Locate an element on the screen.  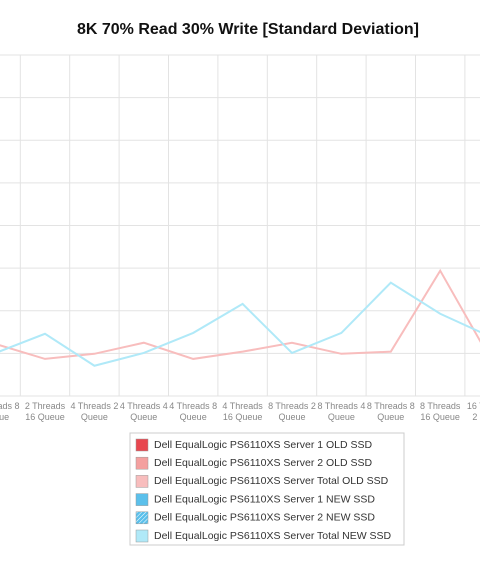
series-line is located at coordinates (240, 324).